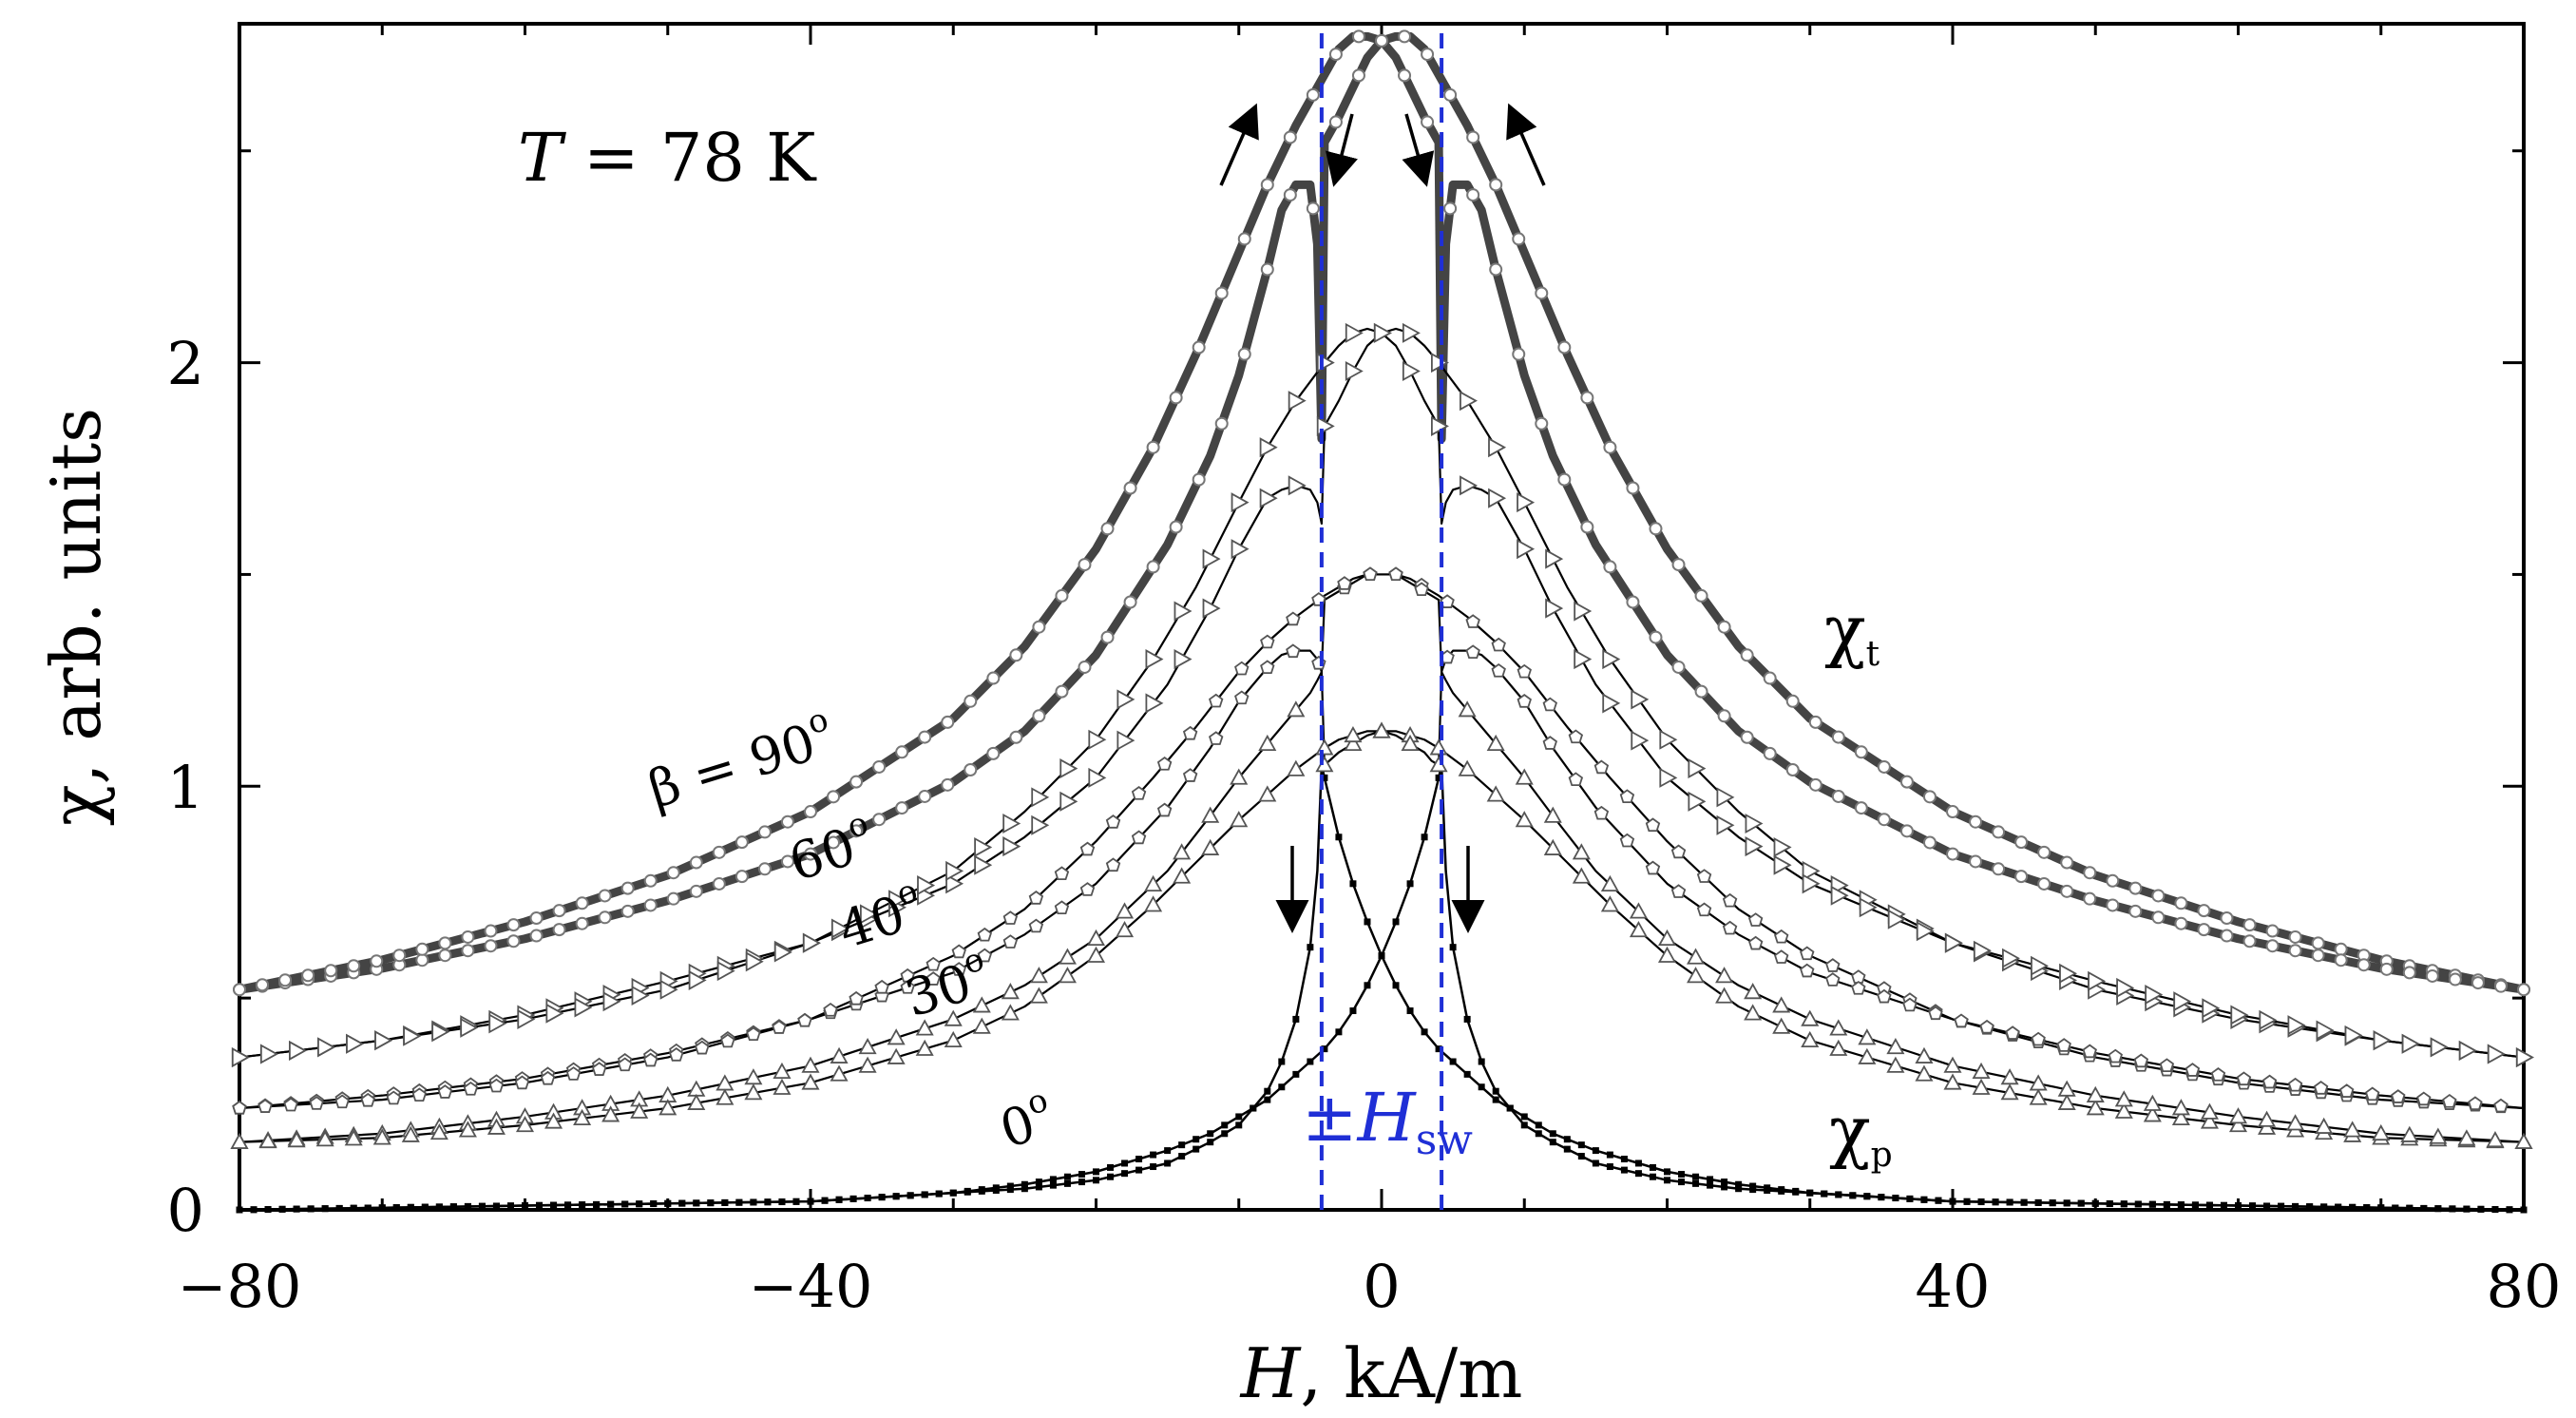 The width and height of the screenshot is (2576, 1418). Describe the element at coordinates (1382, 518) in the screenshot. I see `sweep-arrows` at that location.